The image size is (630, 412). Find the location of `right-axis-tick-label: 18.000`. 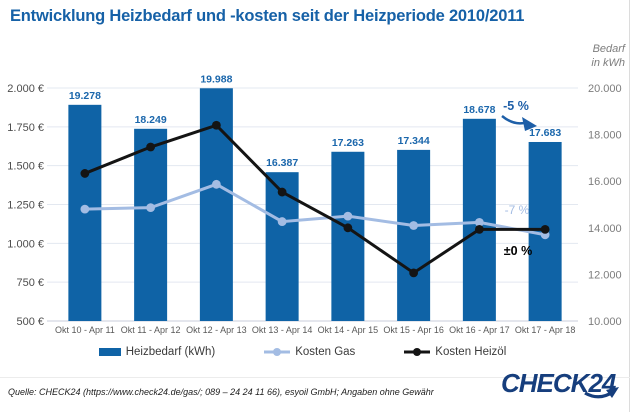

right-axis-tick-label: 18.000 is located at coordinates (605, 136).